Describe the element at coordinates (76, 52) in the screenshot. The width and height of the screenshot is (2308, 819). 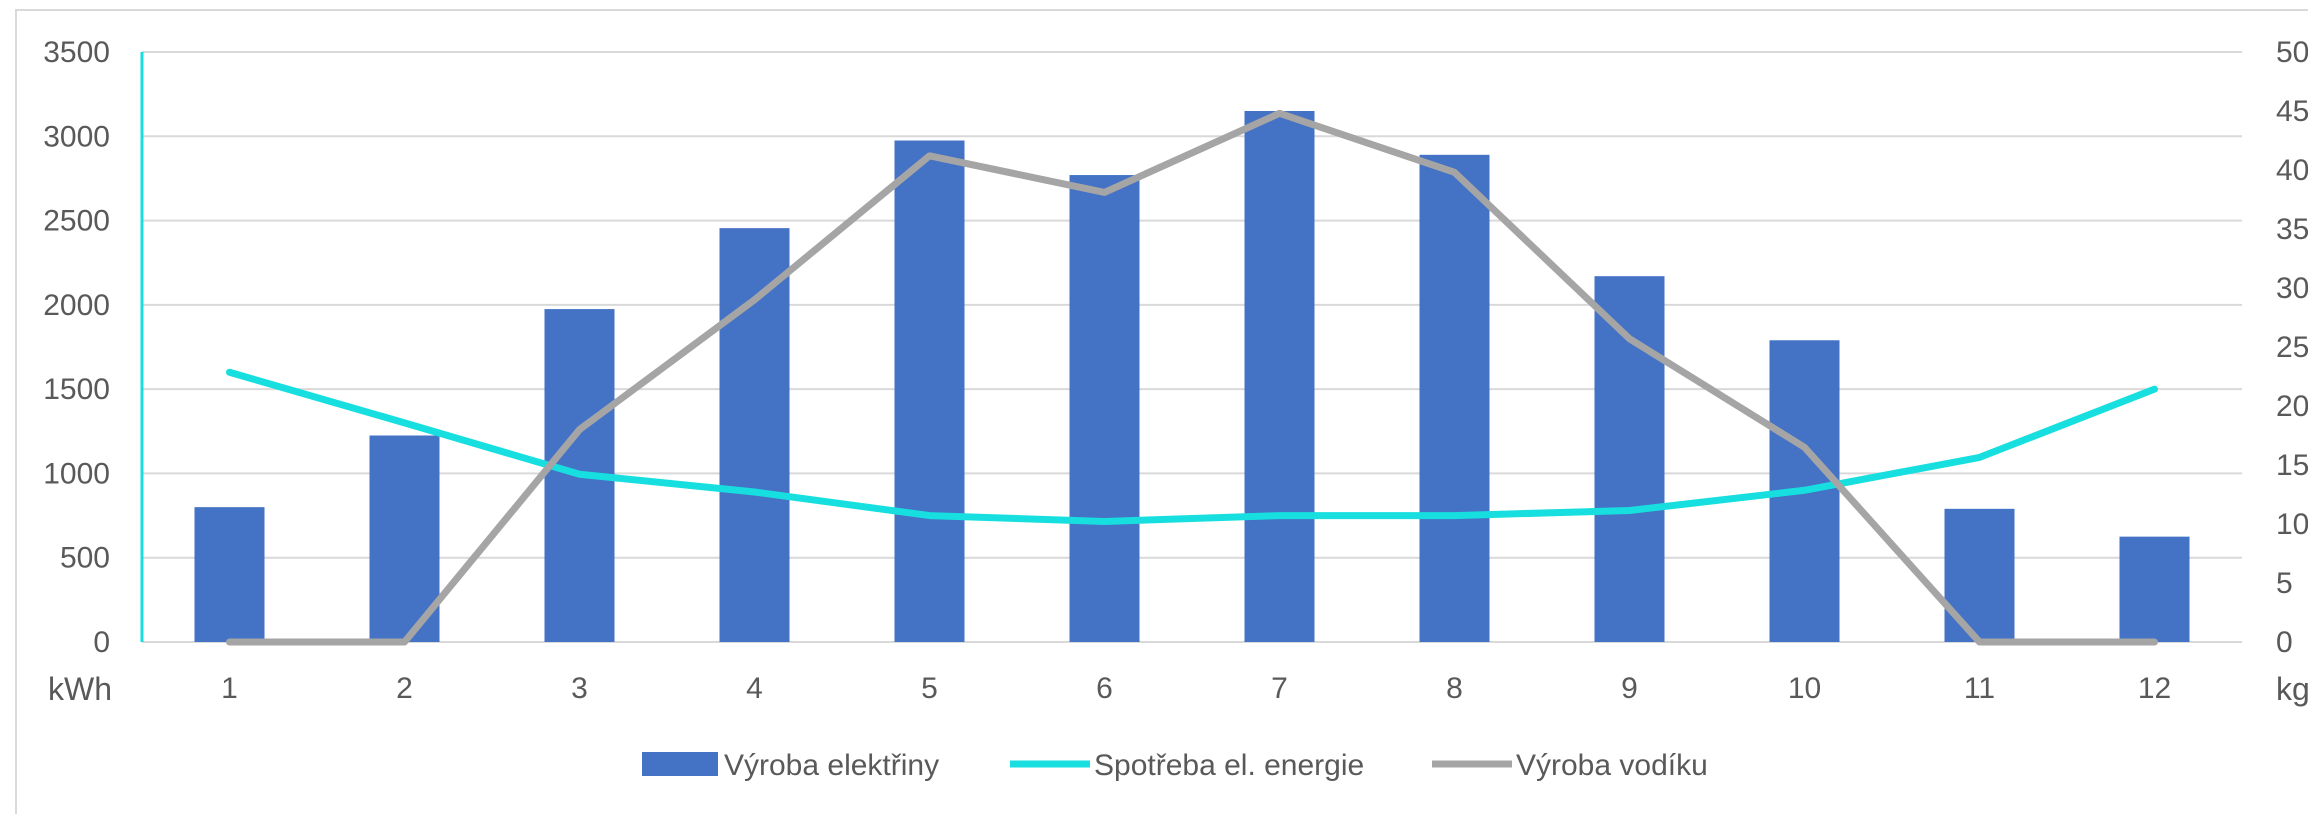
I see `left-tick-label: 3500` at that location.